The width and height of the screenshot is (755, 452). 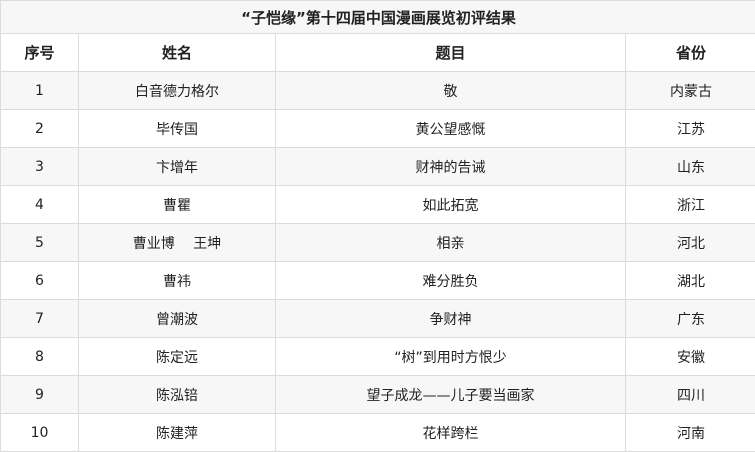 What do you see at coordinates (450, 52) in the screenshot?
I see `header-title: 题目` at bounding box center [450, 52].